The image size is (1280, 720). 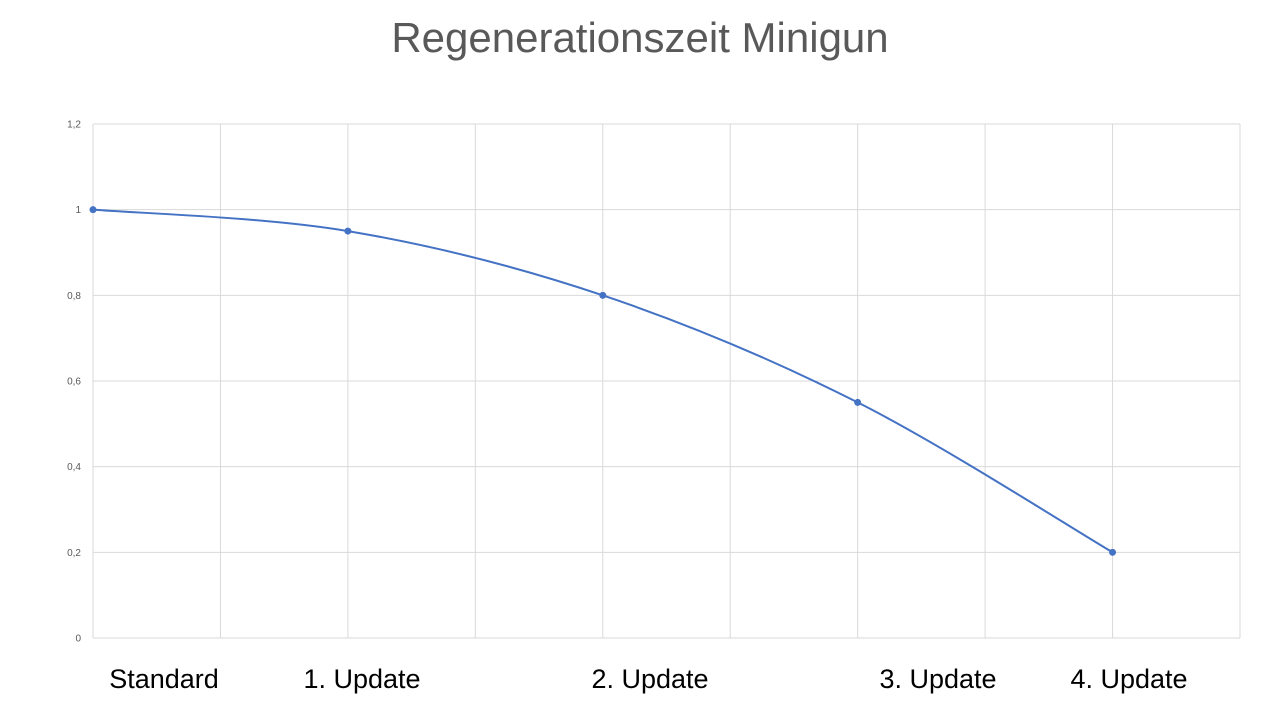 I want to click on y-tick-label: 1, so click(x=78, y=210).